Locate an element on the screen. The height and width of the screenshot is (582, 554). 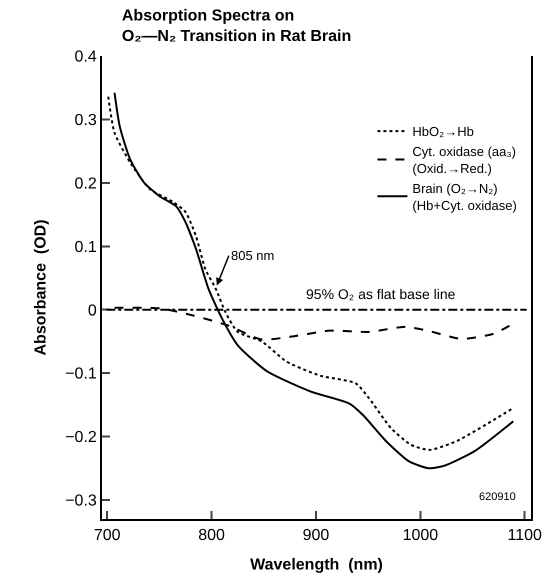
y-tick-label: −0.2 is located at coordinates (81, 437).